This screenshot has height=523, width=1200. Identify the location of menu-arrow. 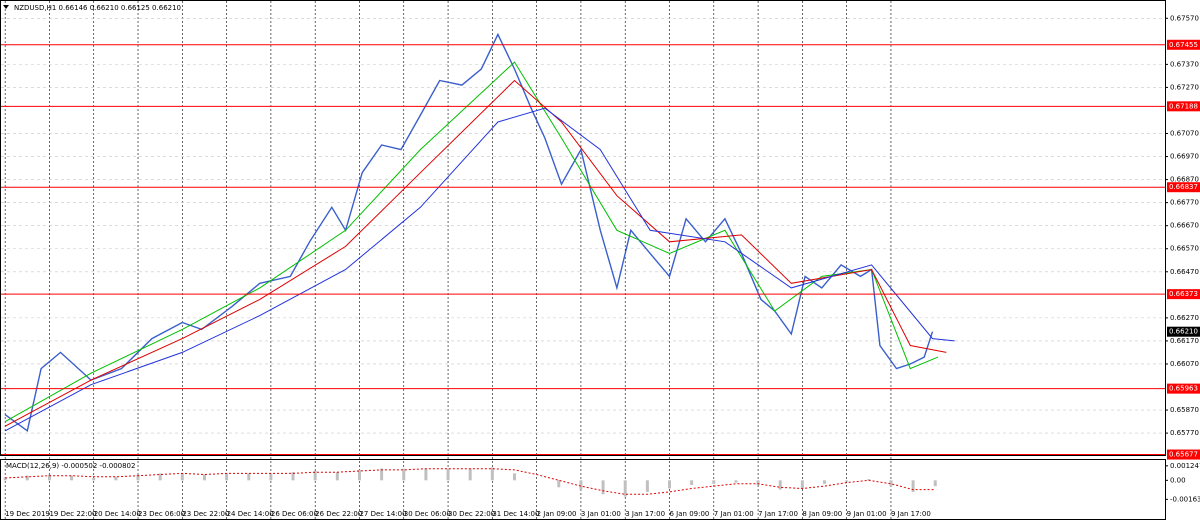
(6, 7).